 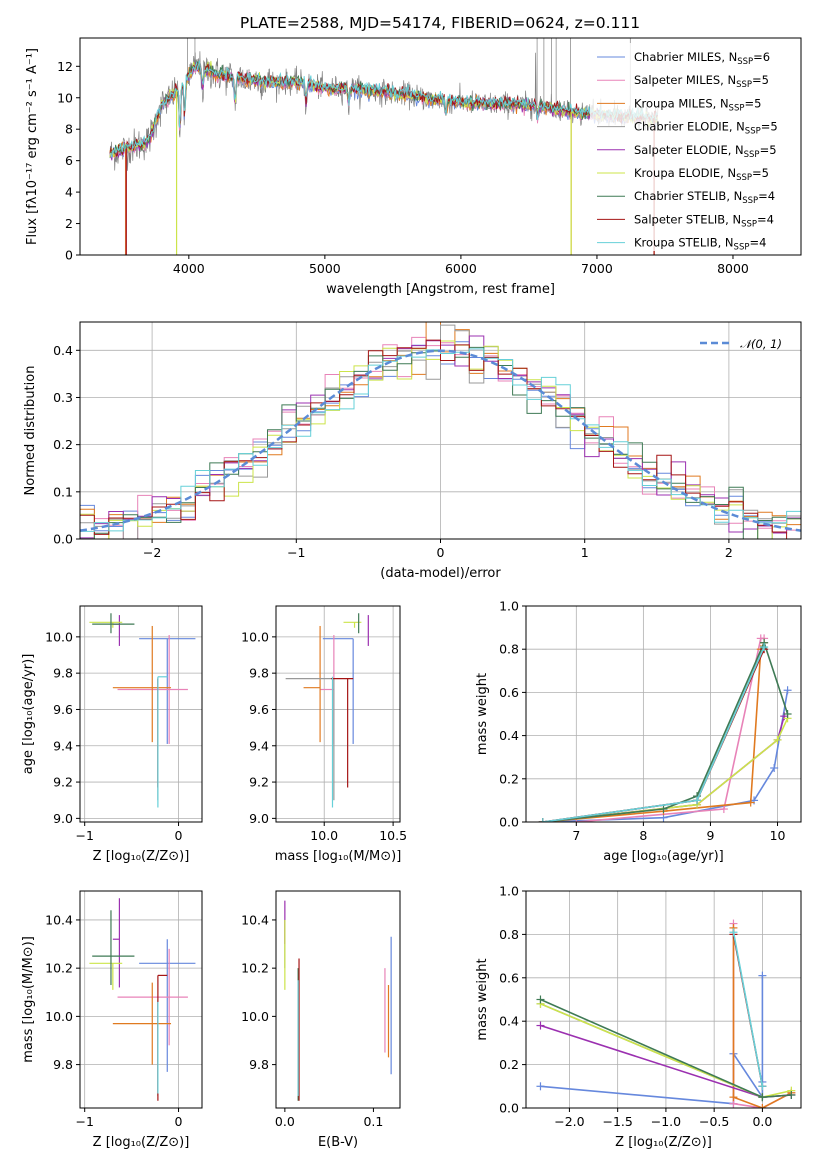 What do you see at coordinates (509, 1021) in the screenshot?
I see `y-tick-label: 0.4` at bounding box center [509, 1021].